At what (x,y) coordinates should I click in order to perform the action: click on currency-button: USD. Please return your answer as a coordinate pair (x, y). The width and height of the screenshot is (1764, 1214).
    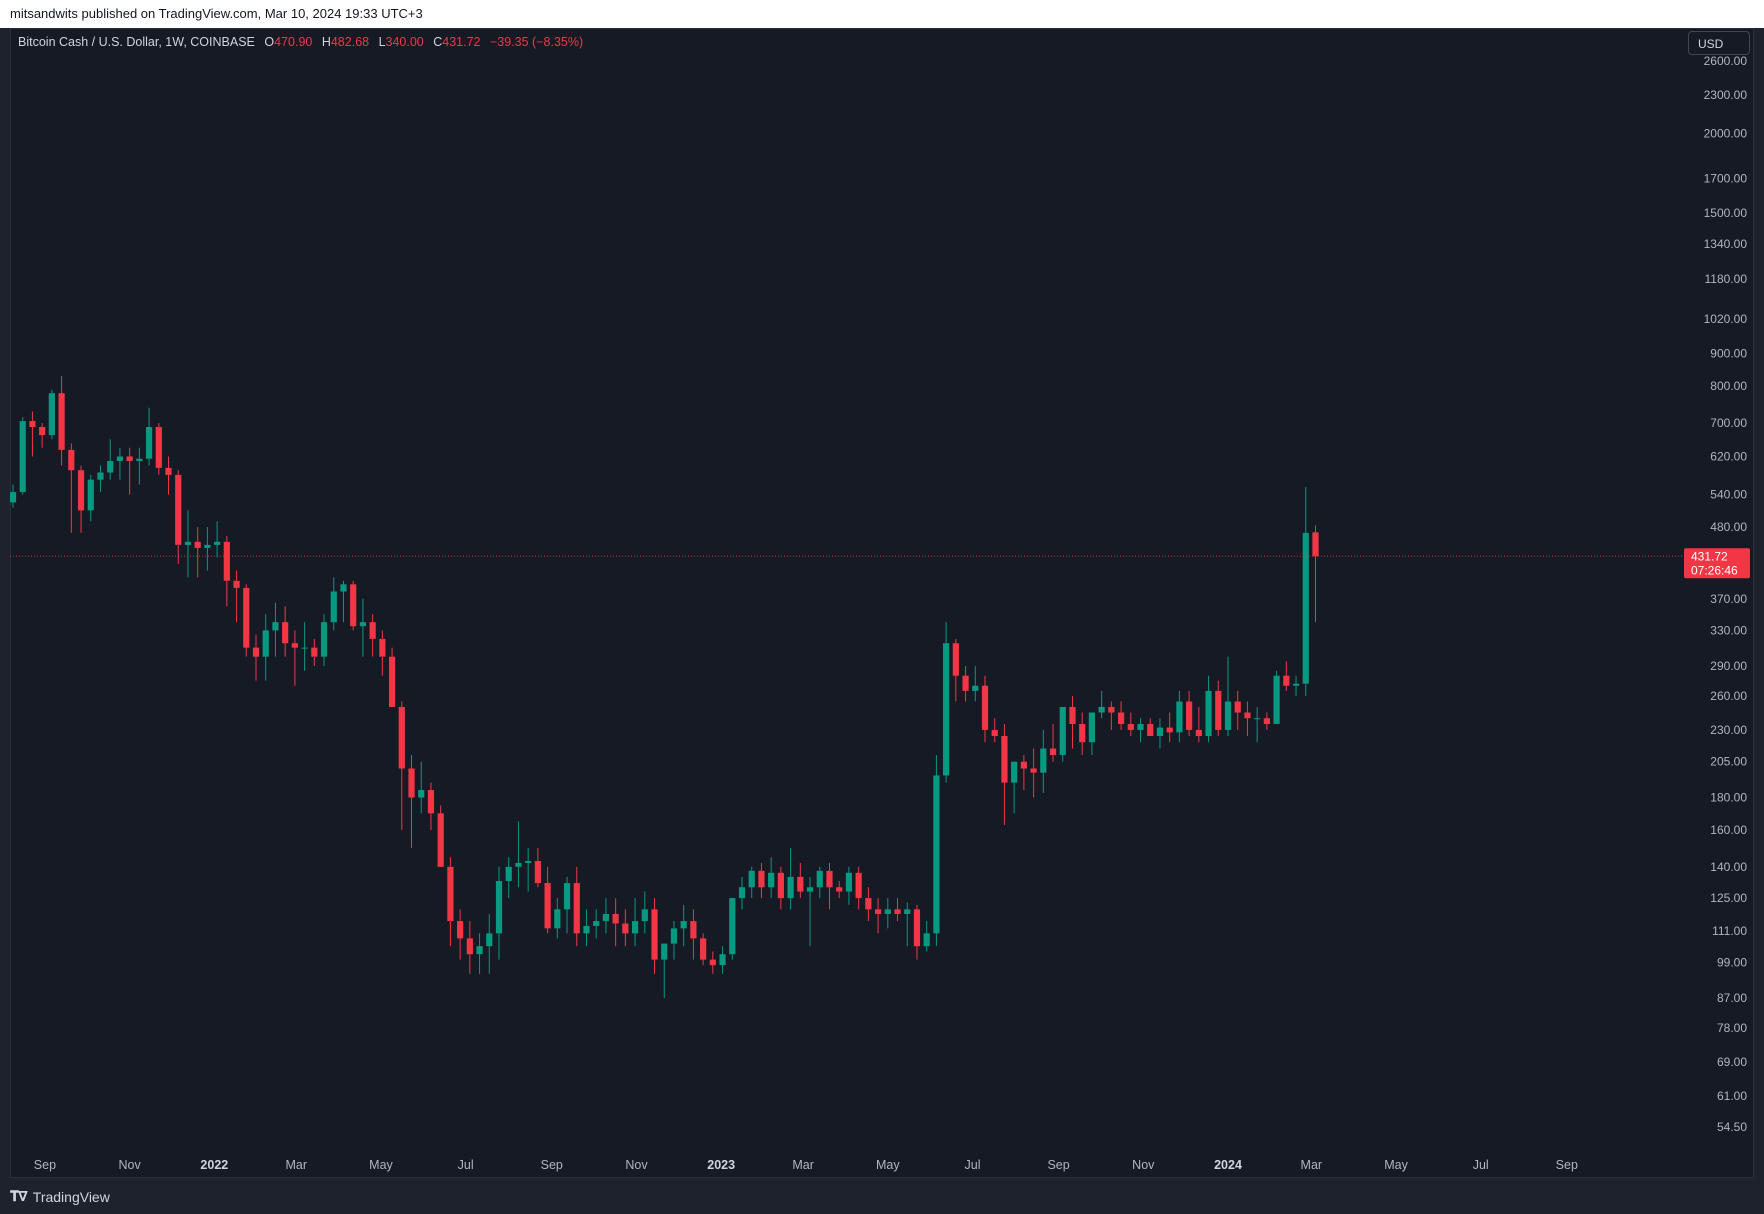
    Looking at the image, I should click on (1719, 43).